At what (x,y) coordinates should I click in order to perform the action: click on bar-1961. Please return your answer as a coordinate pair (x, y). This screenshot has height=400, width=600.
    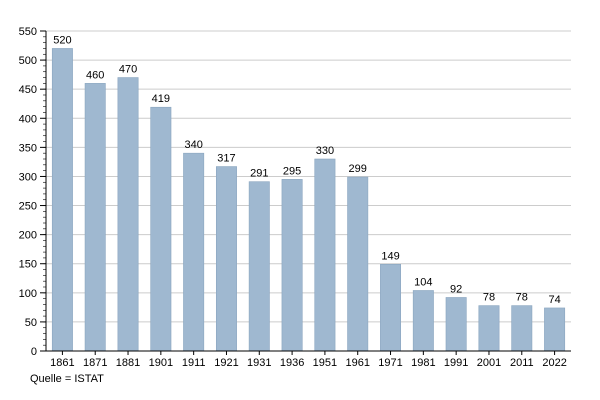
    Looking at the image, I should click on (358, 264).